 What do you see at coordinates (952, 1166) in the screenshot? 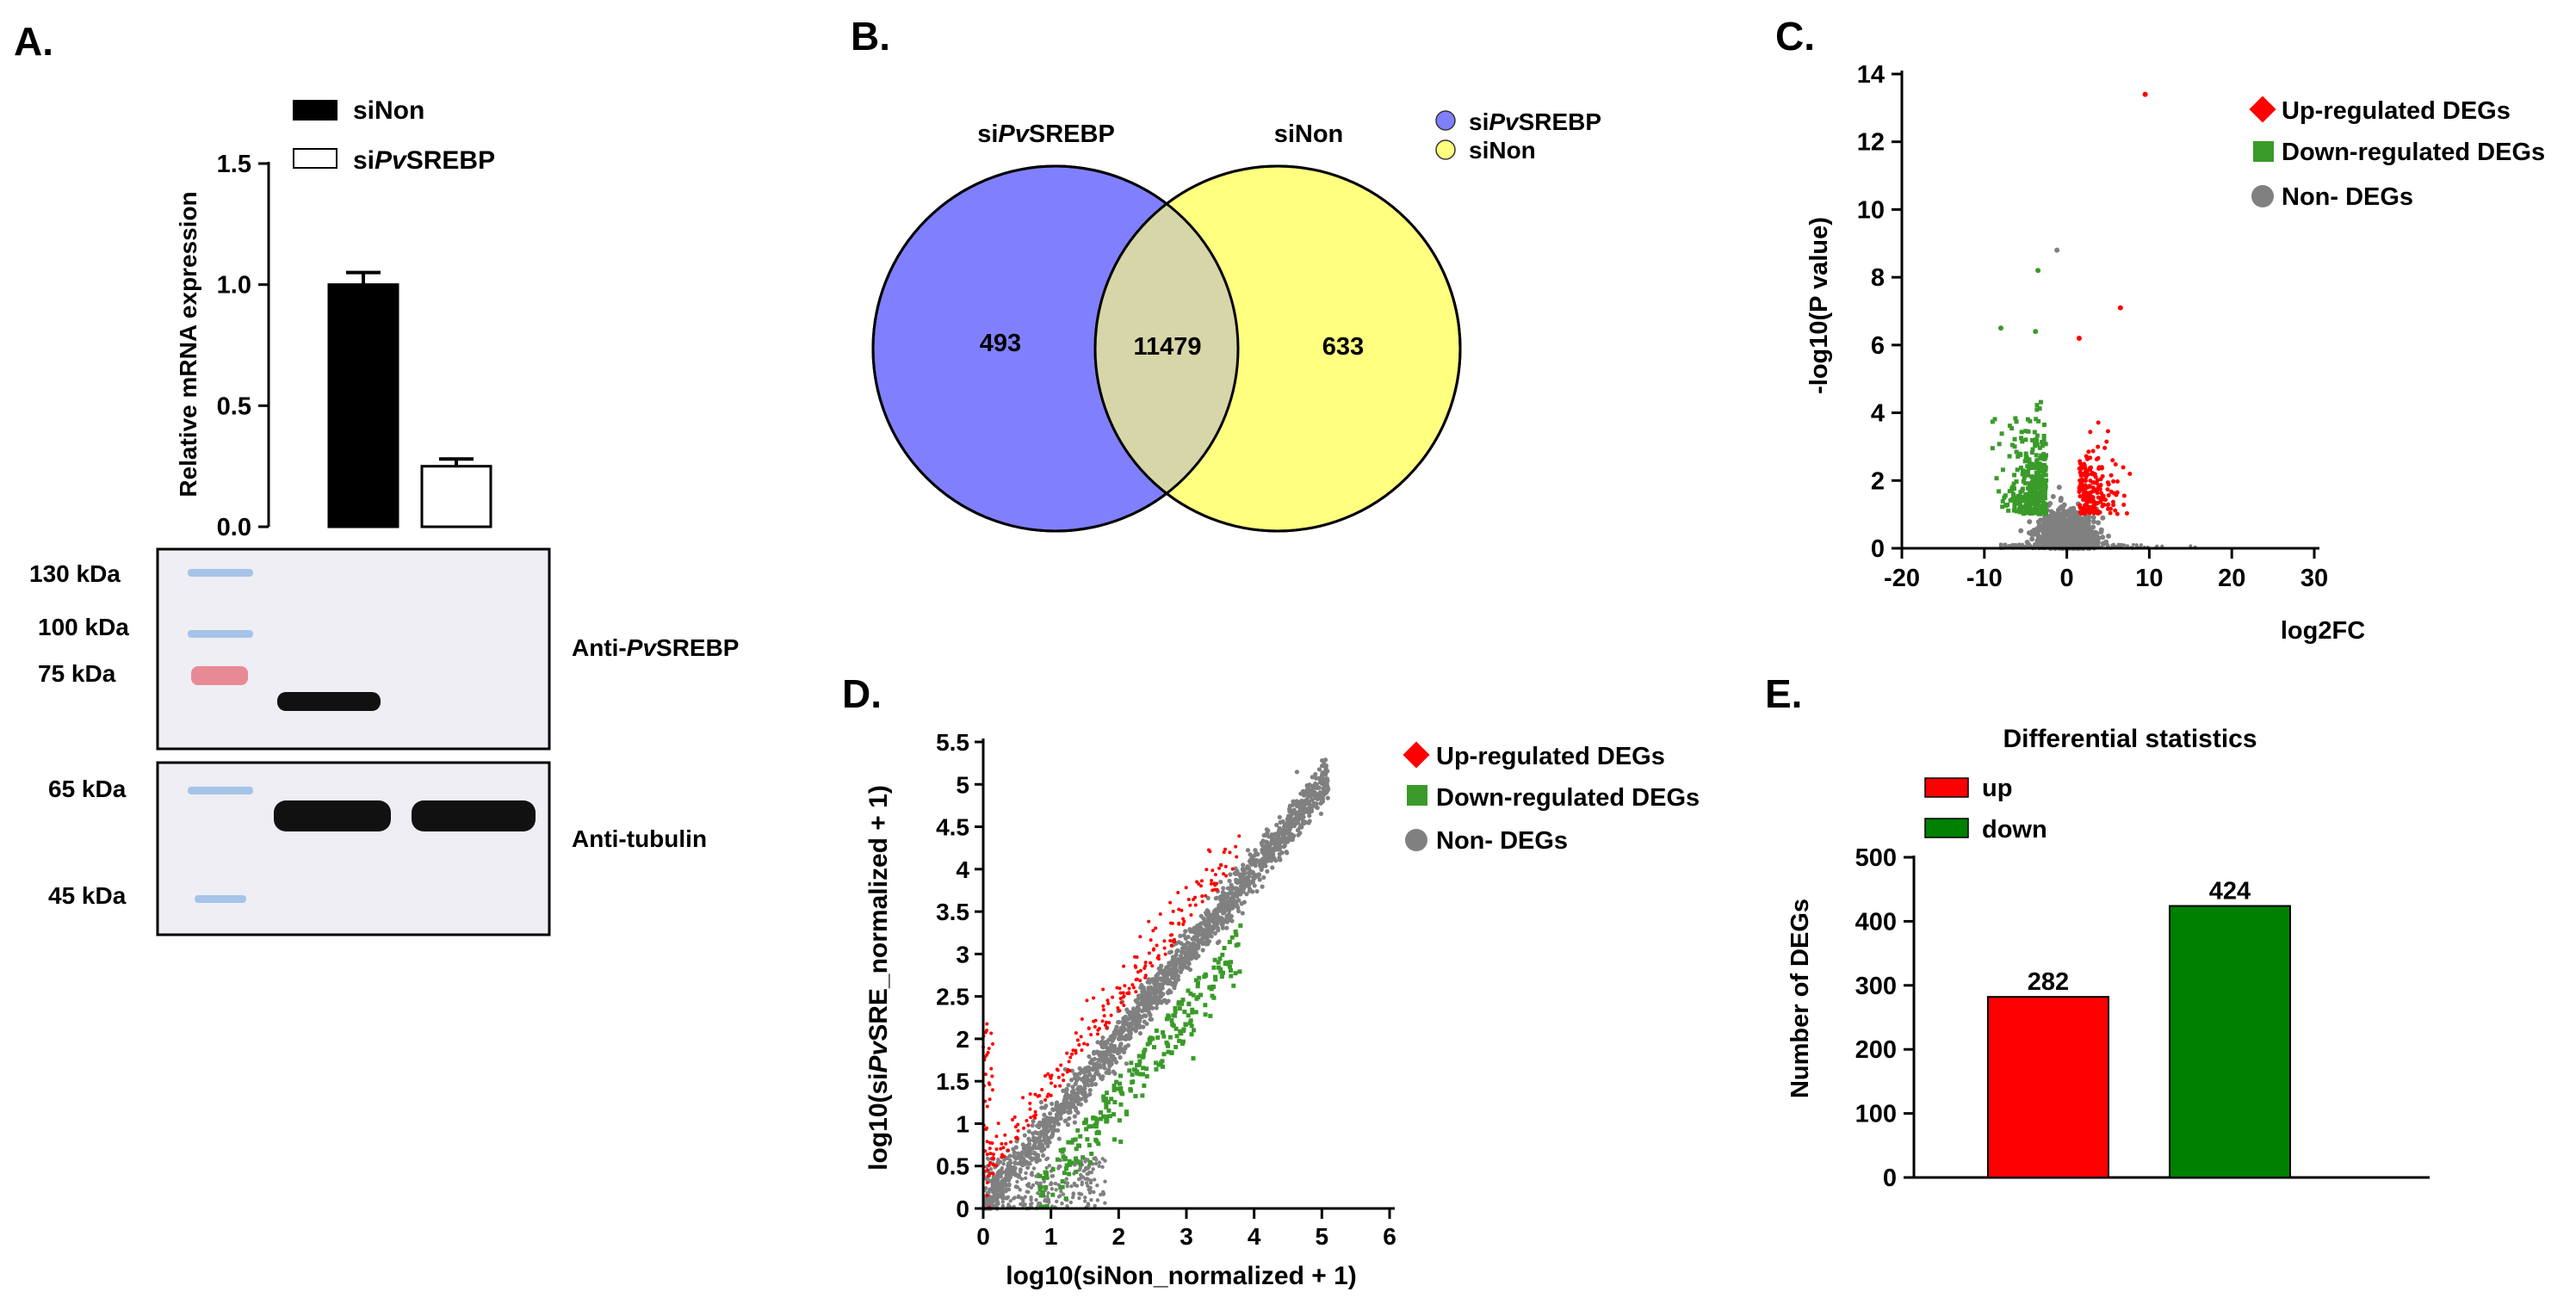
I see `d-y-tick-label: 0.5` at bounding box center [952, 1166].